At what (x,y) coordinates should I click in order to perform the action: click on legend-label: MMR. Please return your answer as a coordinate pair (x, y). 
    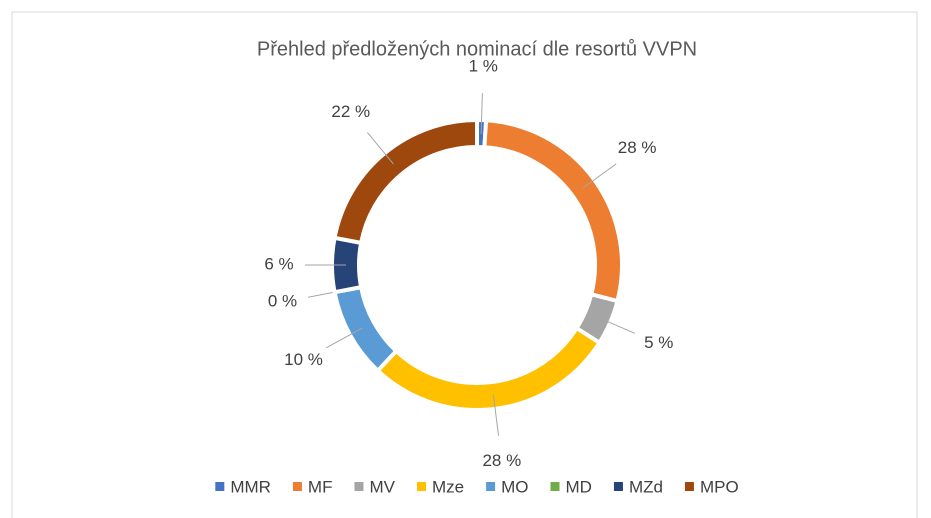
    Looking at the image, I should click on (250, 486).